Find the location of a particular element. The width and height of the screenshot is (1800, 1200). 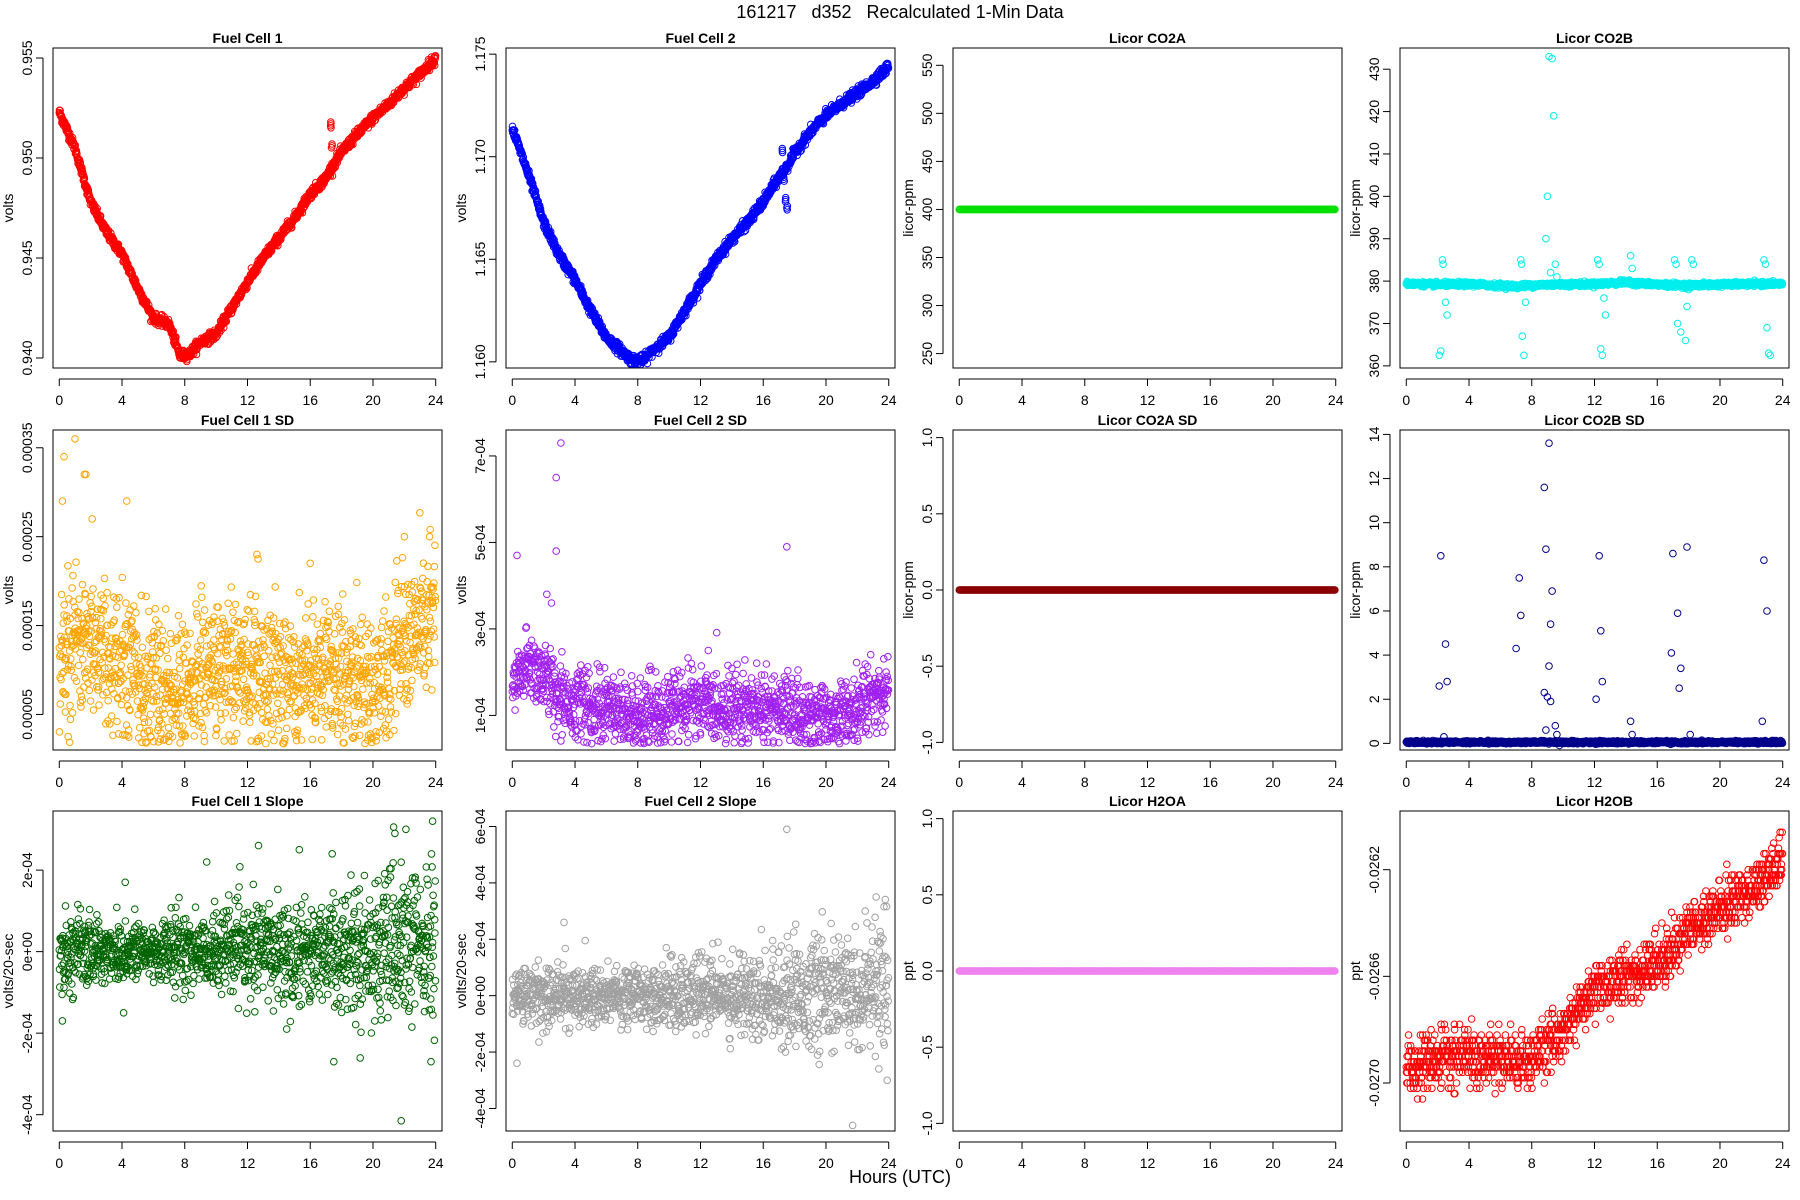

y-tick-label: 420 is located at coordinates (1374, 112).